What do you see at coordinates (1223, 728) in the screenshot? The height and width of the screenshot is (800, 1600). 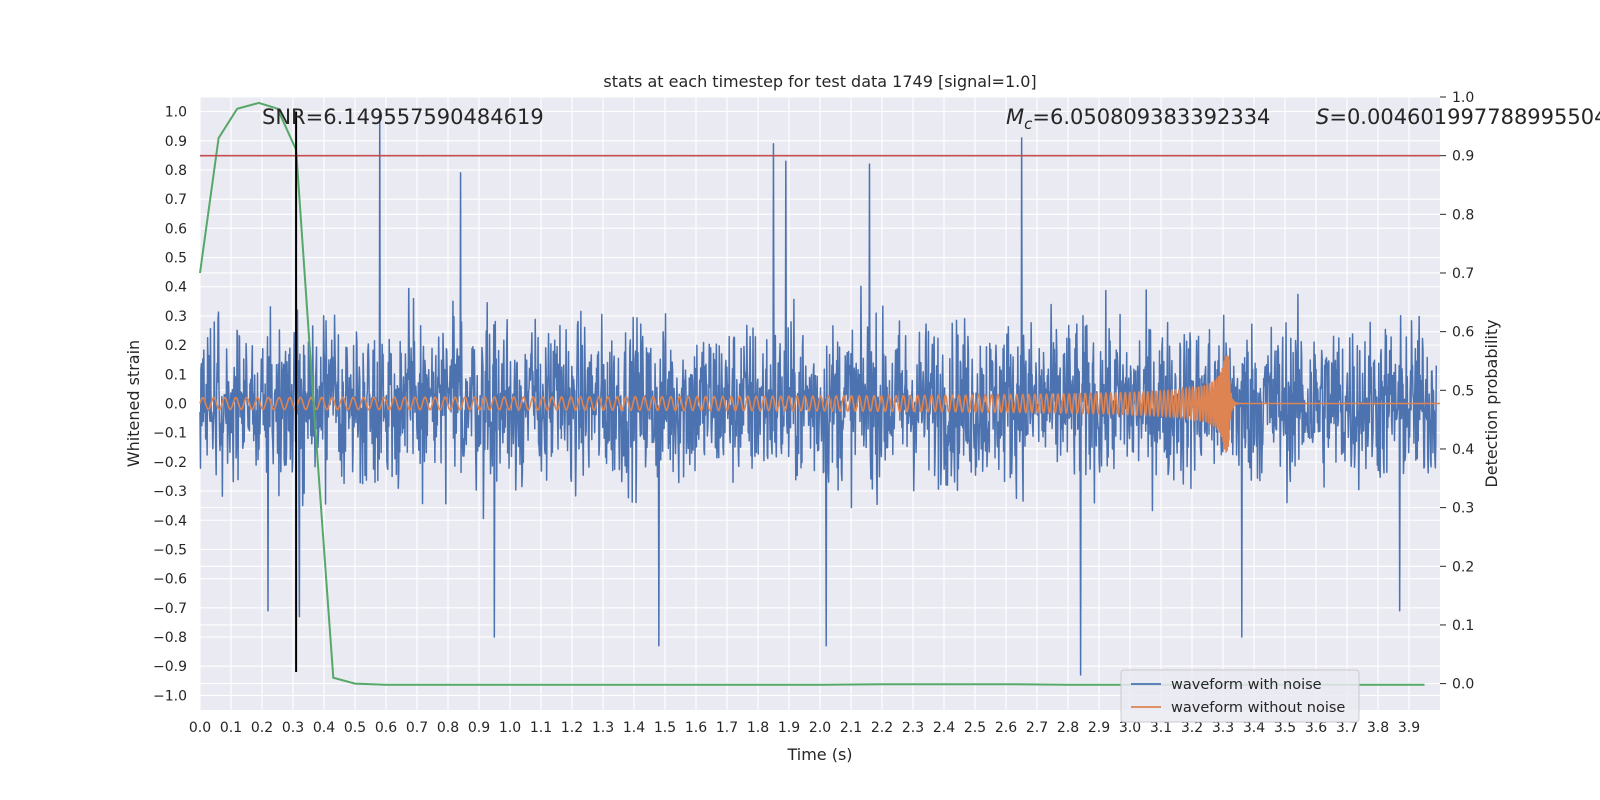 I see `x-tick-label: 3.3` at bounding box center [1223, 728].